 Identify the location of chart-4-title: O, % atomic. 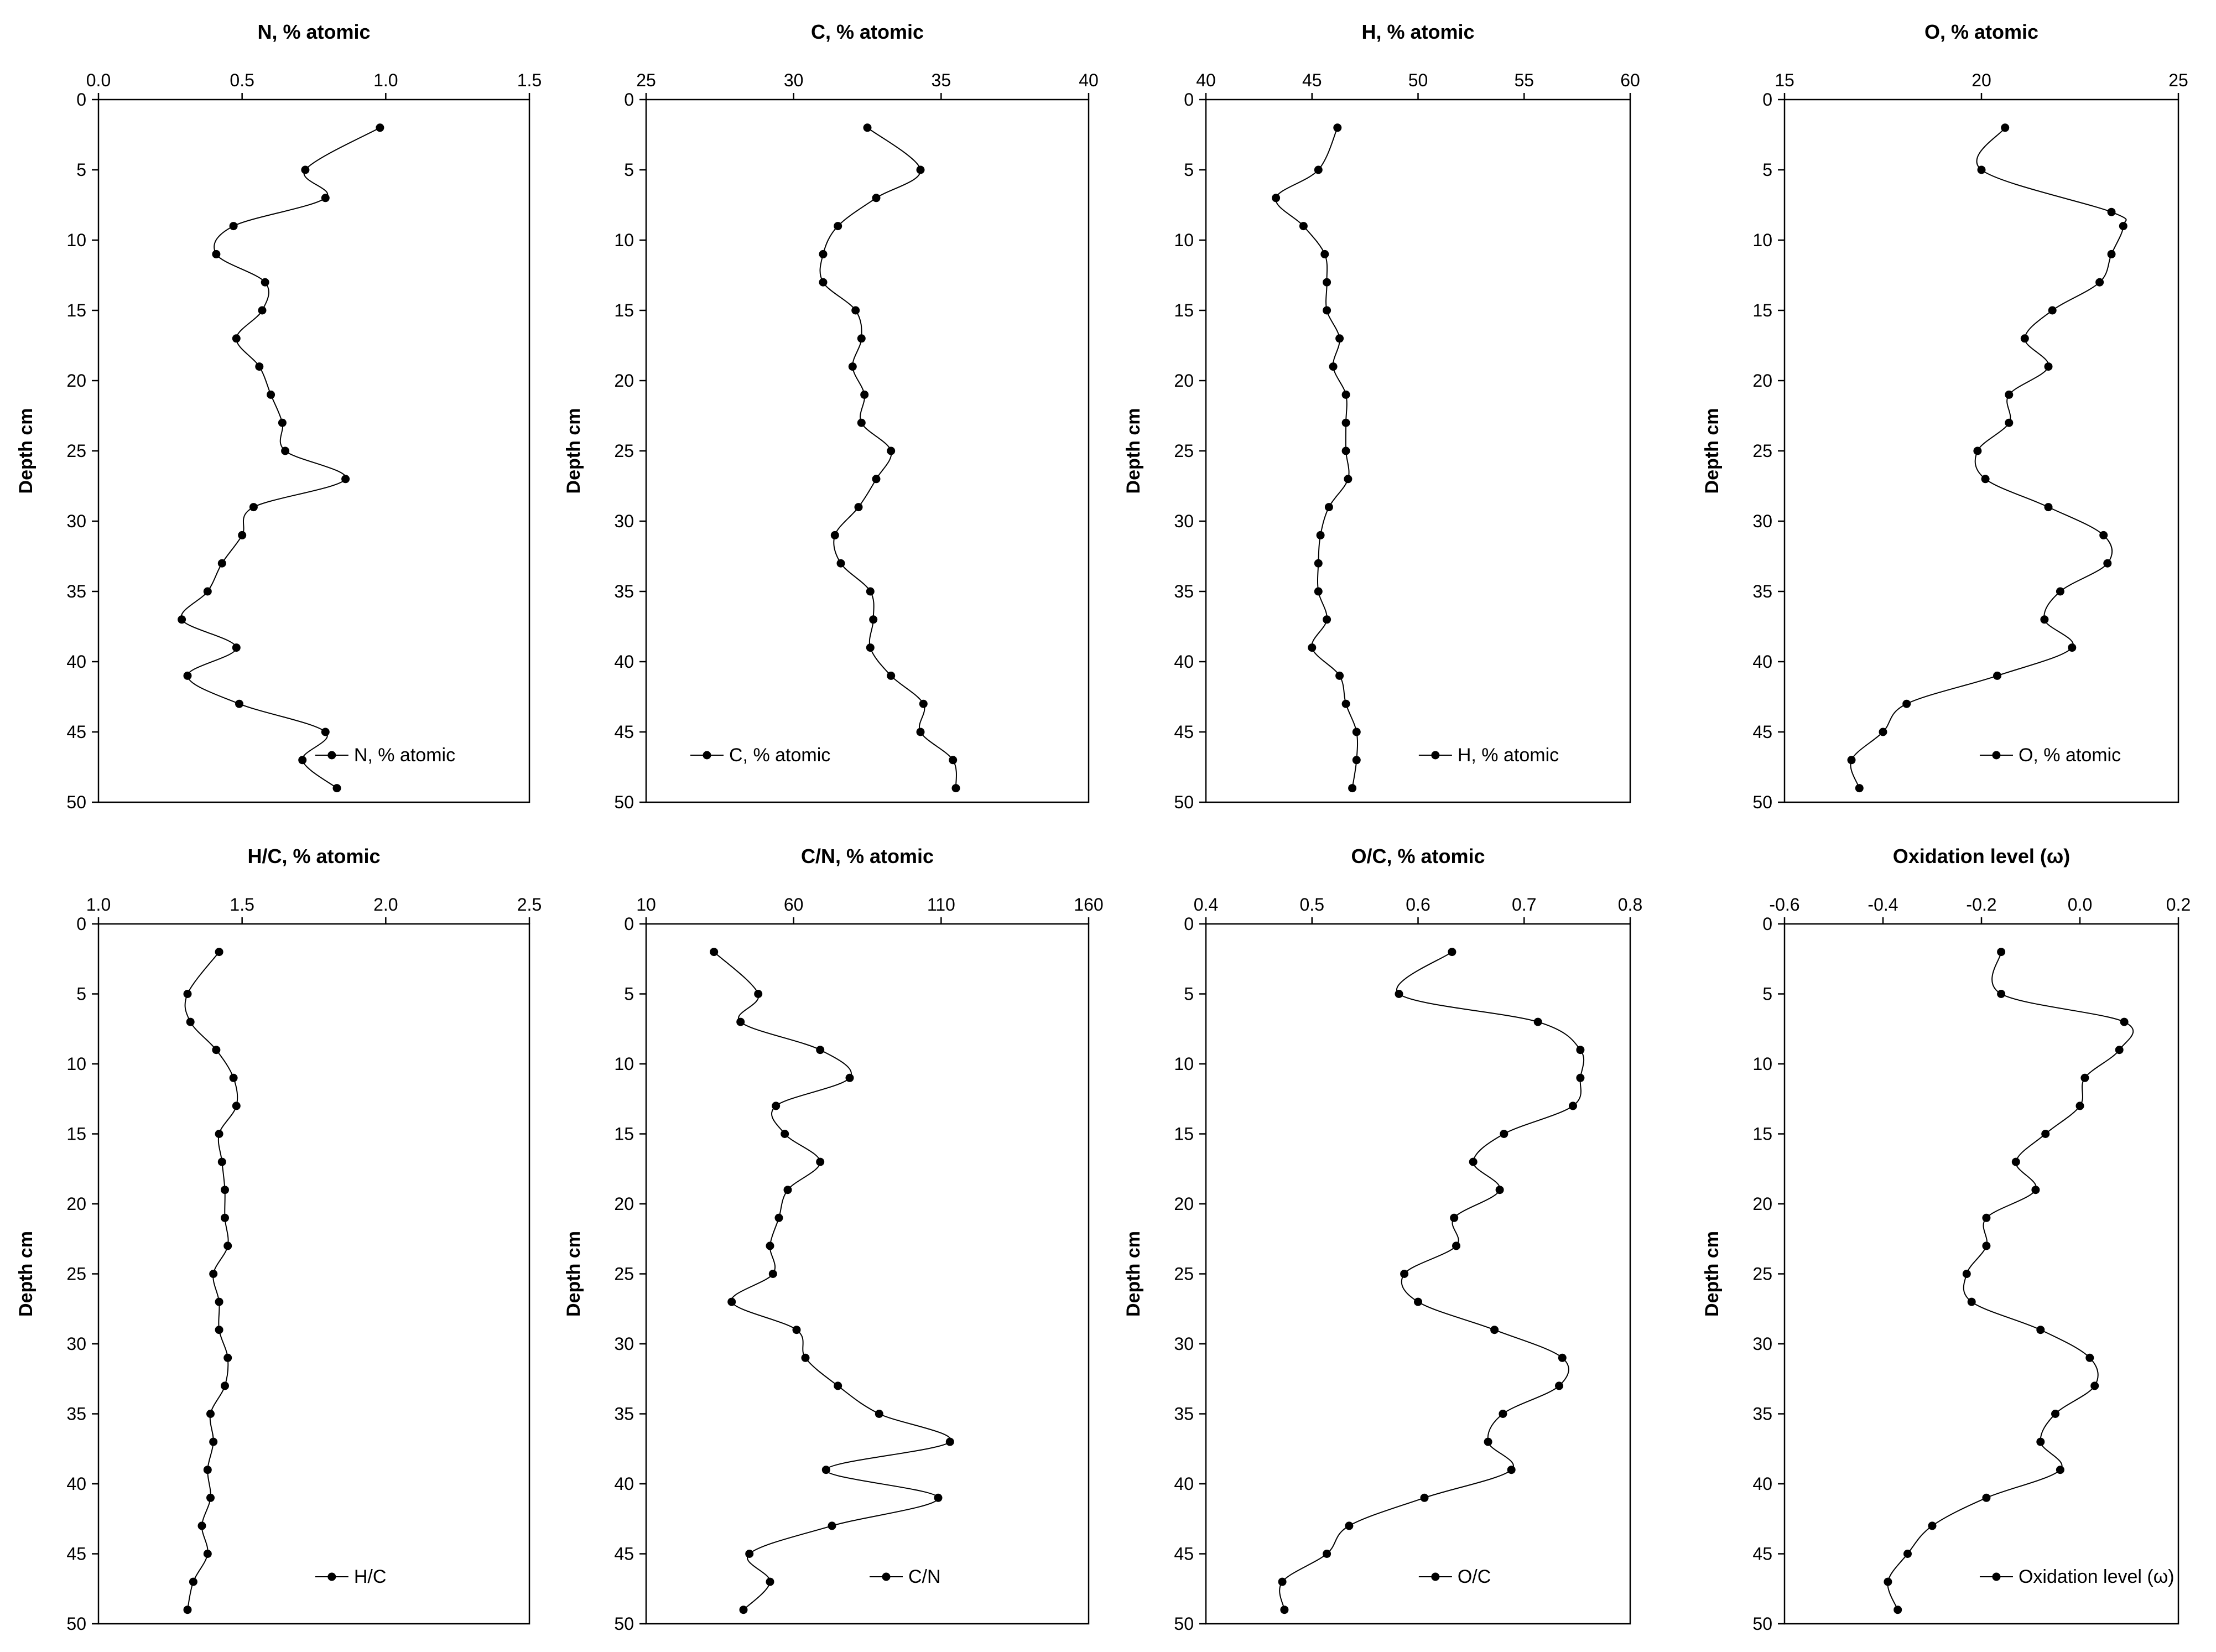
(1981, 31).